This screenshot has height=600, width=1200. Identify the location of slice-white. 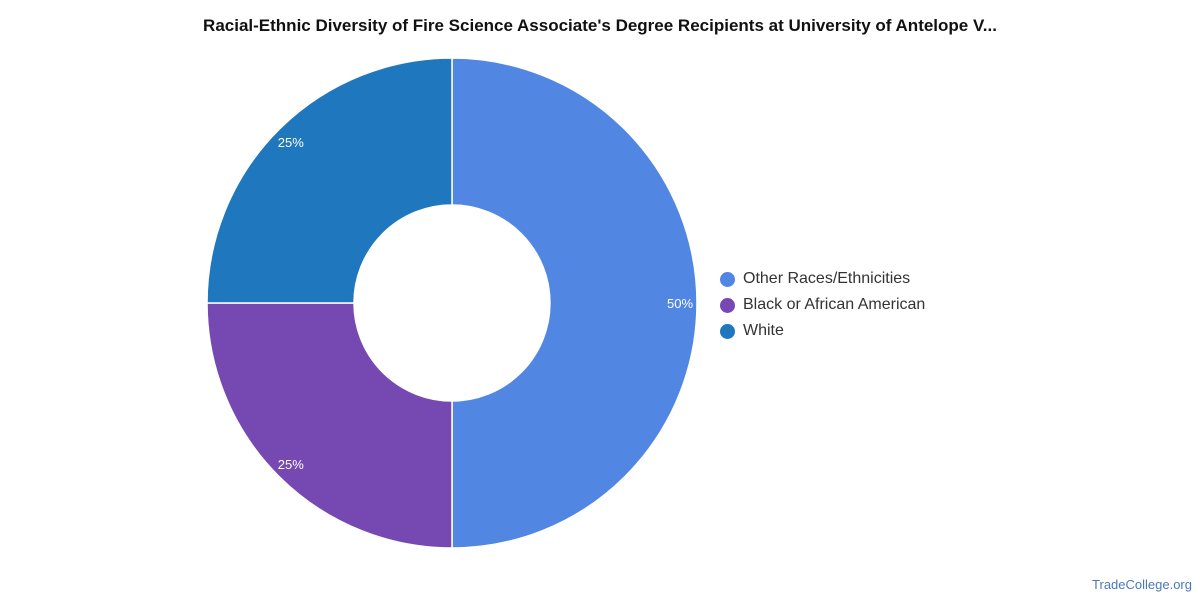
(329, 180).